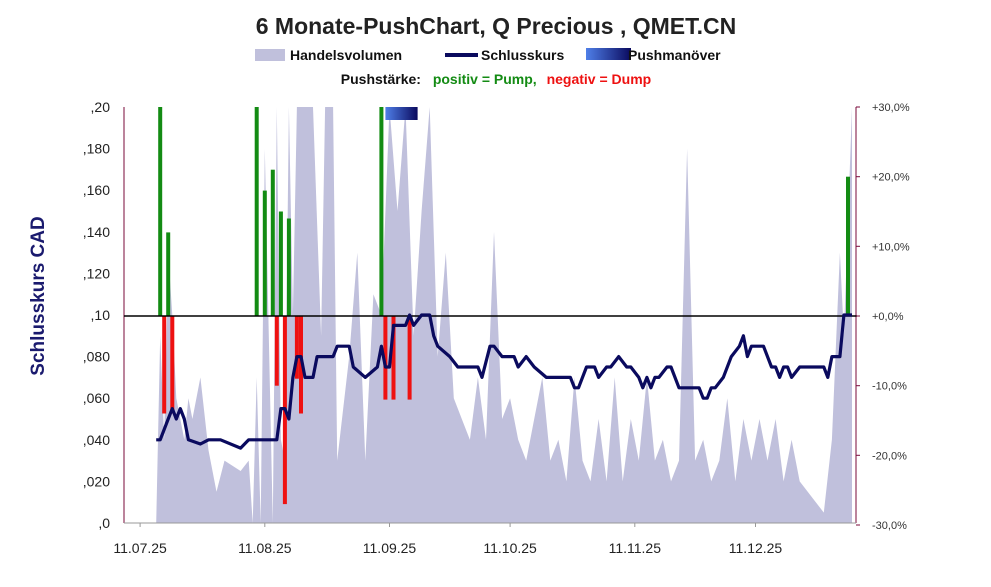 The width and height of the screenshot is (991, 587). Describe the element at coordinates (96, 481) in the screenshot. I see `y-tick-label: ,020` at that location.